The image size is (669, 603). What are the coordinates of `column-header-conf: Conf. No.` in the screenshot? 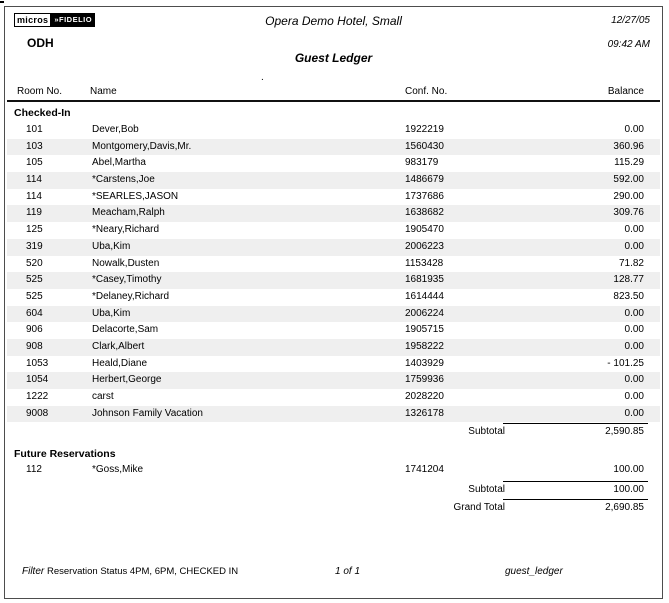 It's located at (426, 91).